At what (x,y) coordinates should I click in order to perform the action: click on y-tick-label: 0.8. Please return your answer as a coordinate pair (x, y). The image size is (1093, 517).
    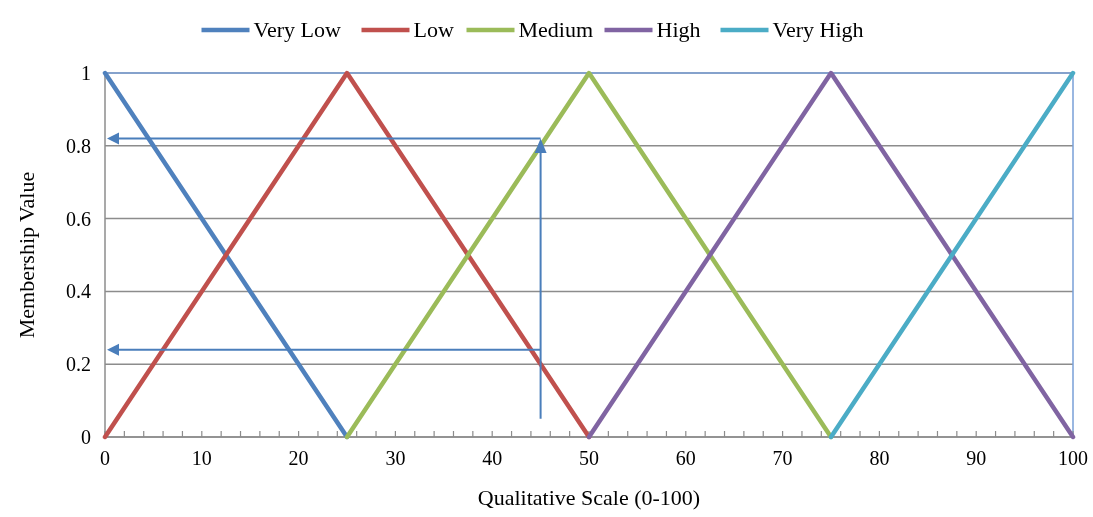
    Looking at the image, I should click on (78, 145).